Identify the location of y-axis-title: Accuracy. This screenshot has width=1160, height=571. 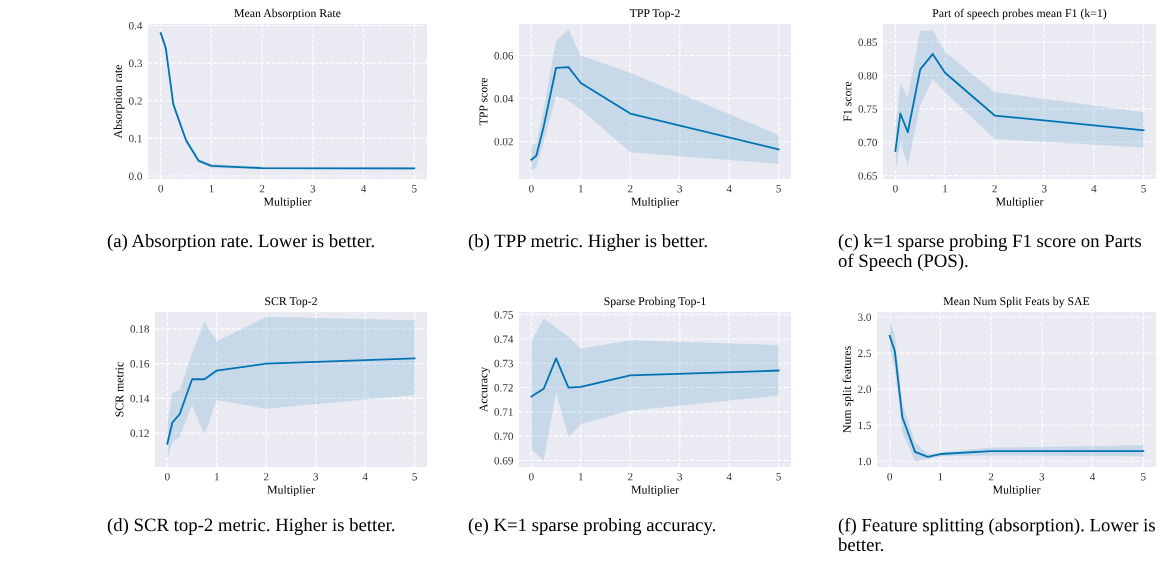
(484, 389).